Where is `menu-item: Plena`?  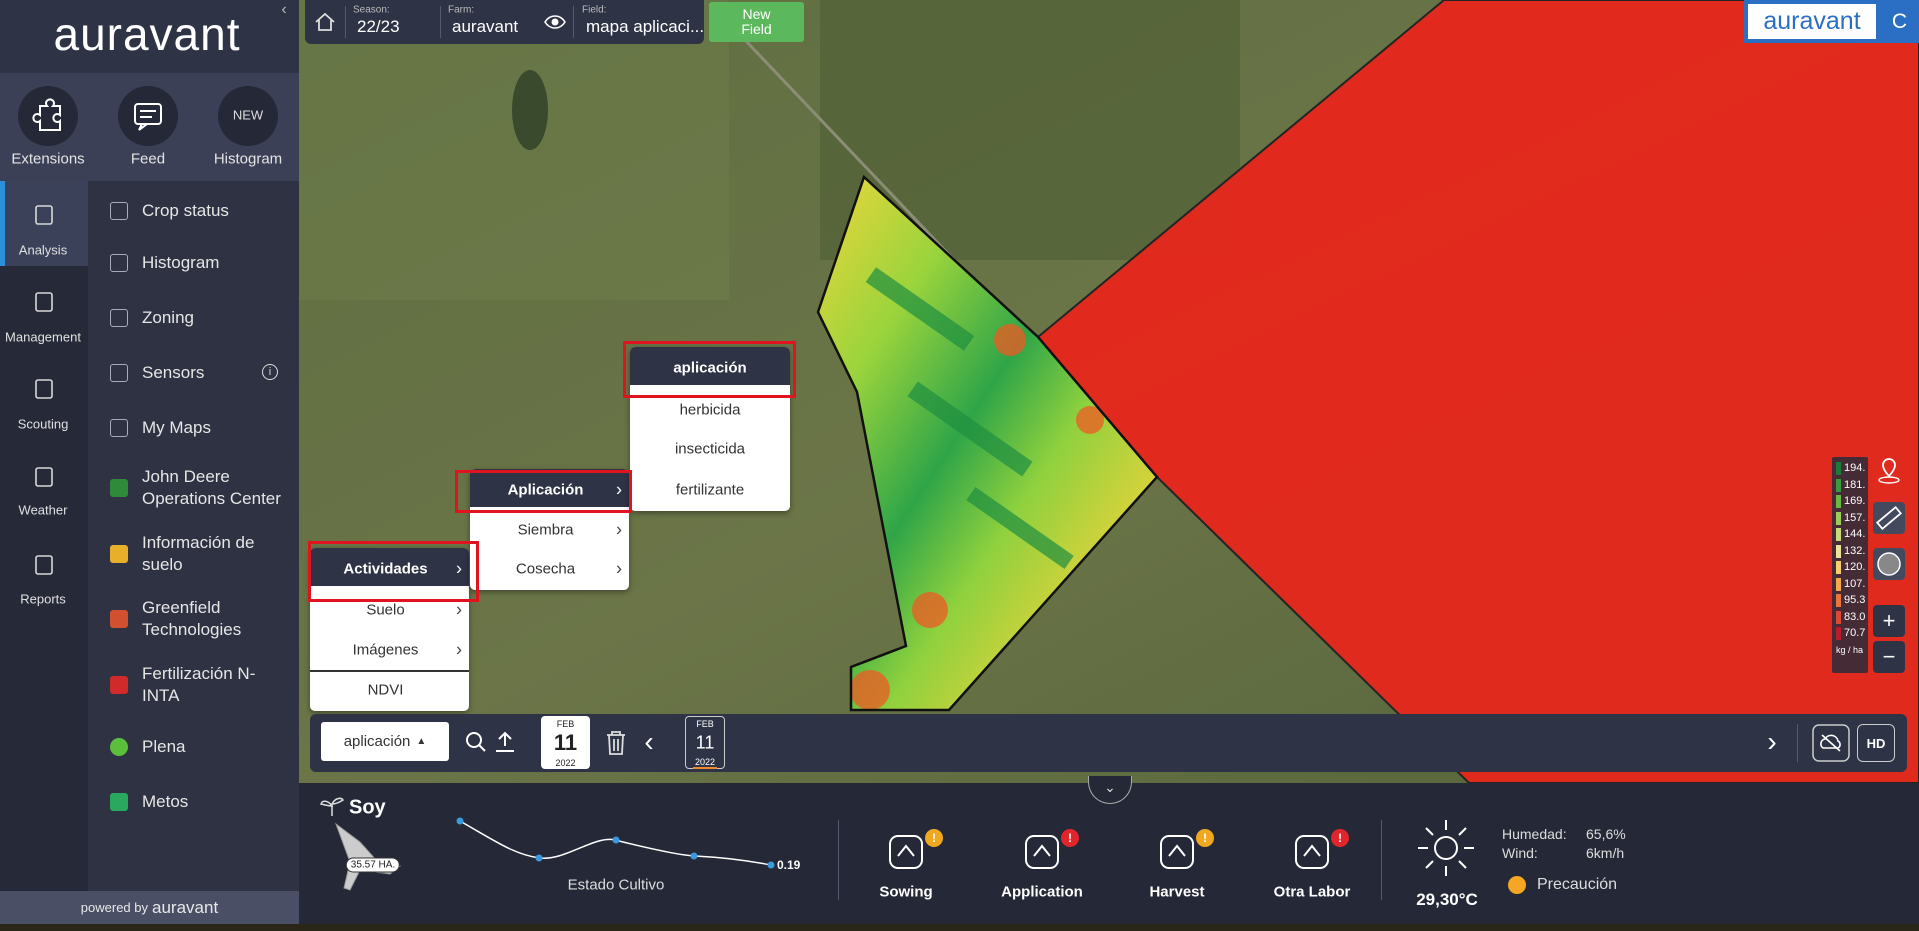 menu-item: Plena is located at coordinates (164, 746).